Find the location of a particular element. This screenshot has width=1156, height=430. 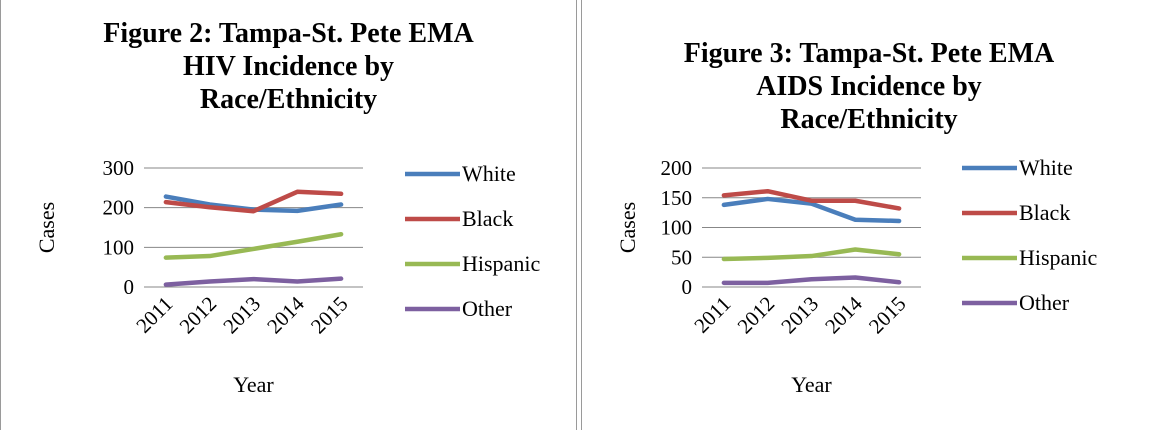

title-line: Figure 2: Tampa-St. Pete EMA is located at coordinates (288, 33).